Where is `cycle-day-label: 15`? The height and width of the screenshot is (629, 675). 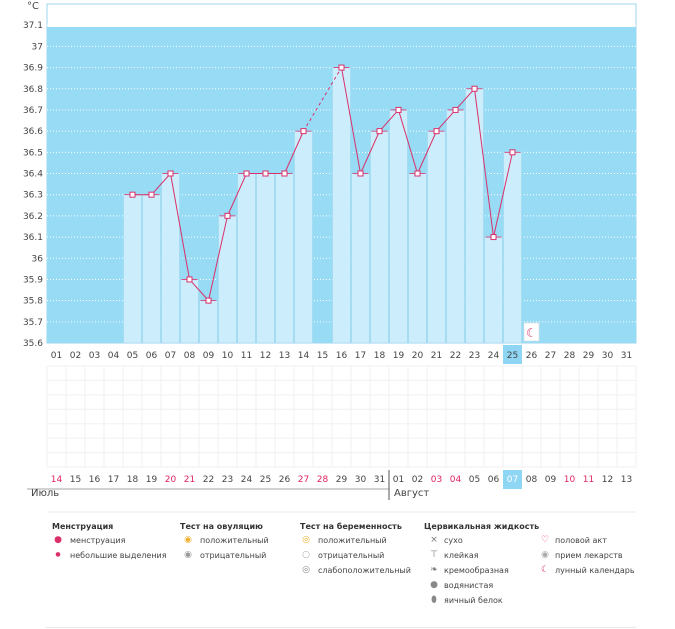
cycle-day-label: 15 is located at coordinates (322, 356).